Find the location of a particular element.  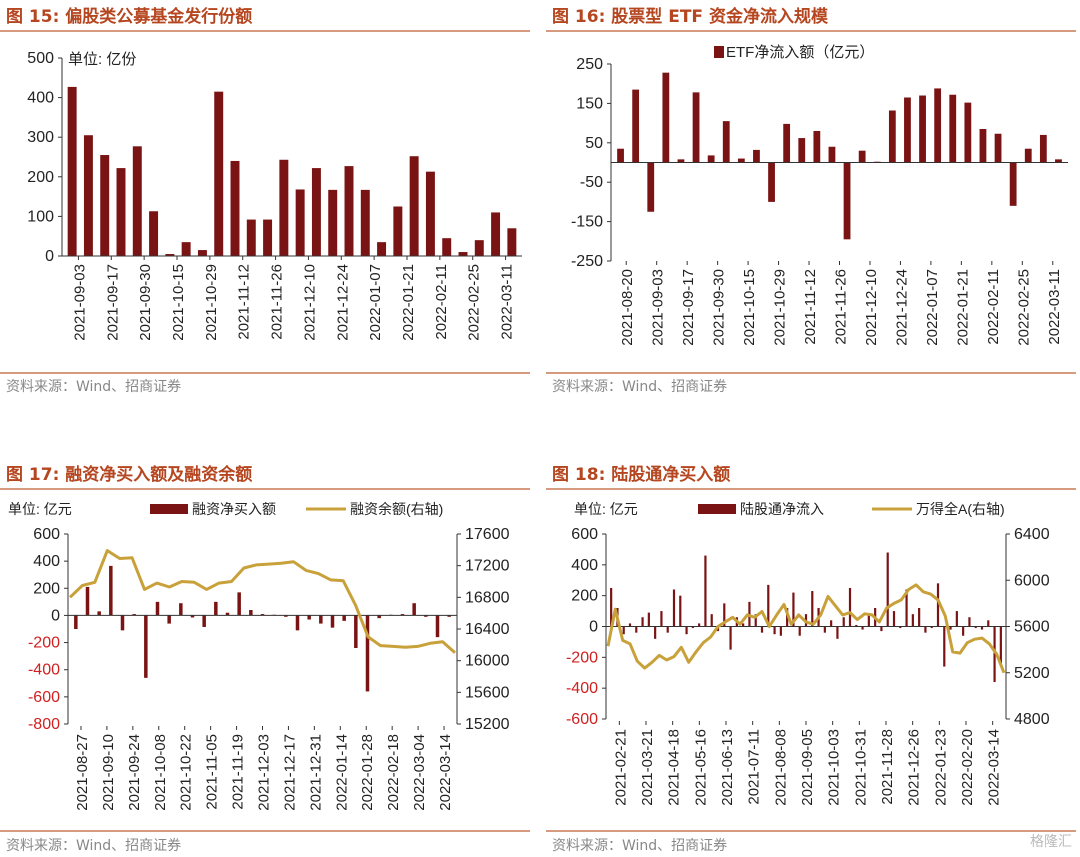

x-tick-label: 2021-12-26 is located at coordinates (914, 767).